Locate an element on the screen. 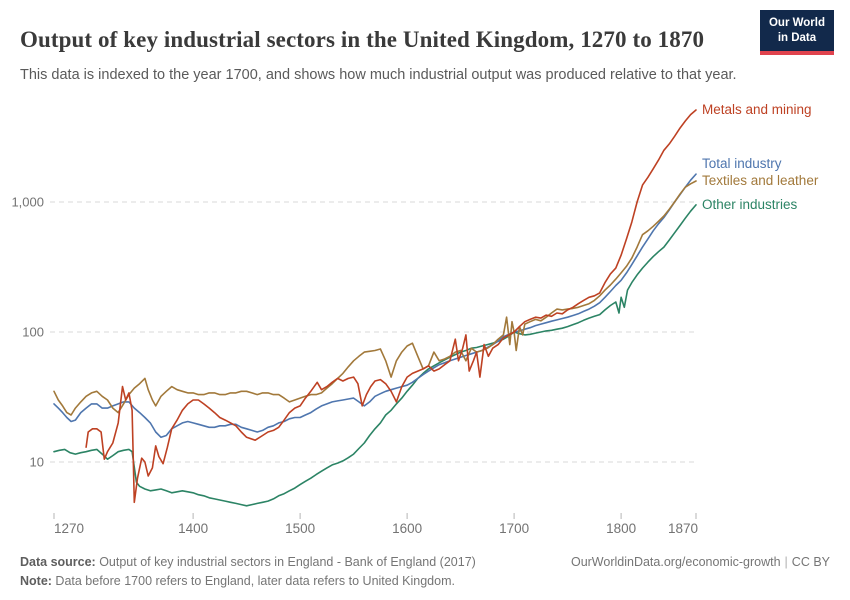 This screenshot has height=600, width=850. y-tick-label: 10 is located at coordinates (37, 462).